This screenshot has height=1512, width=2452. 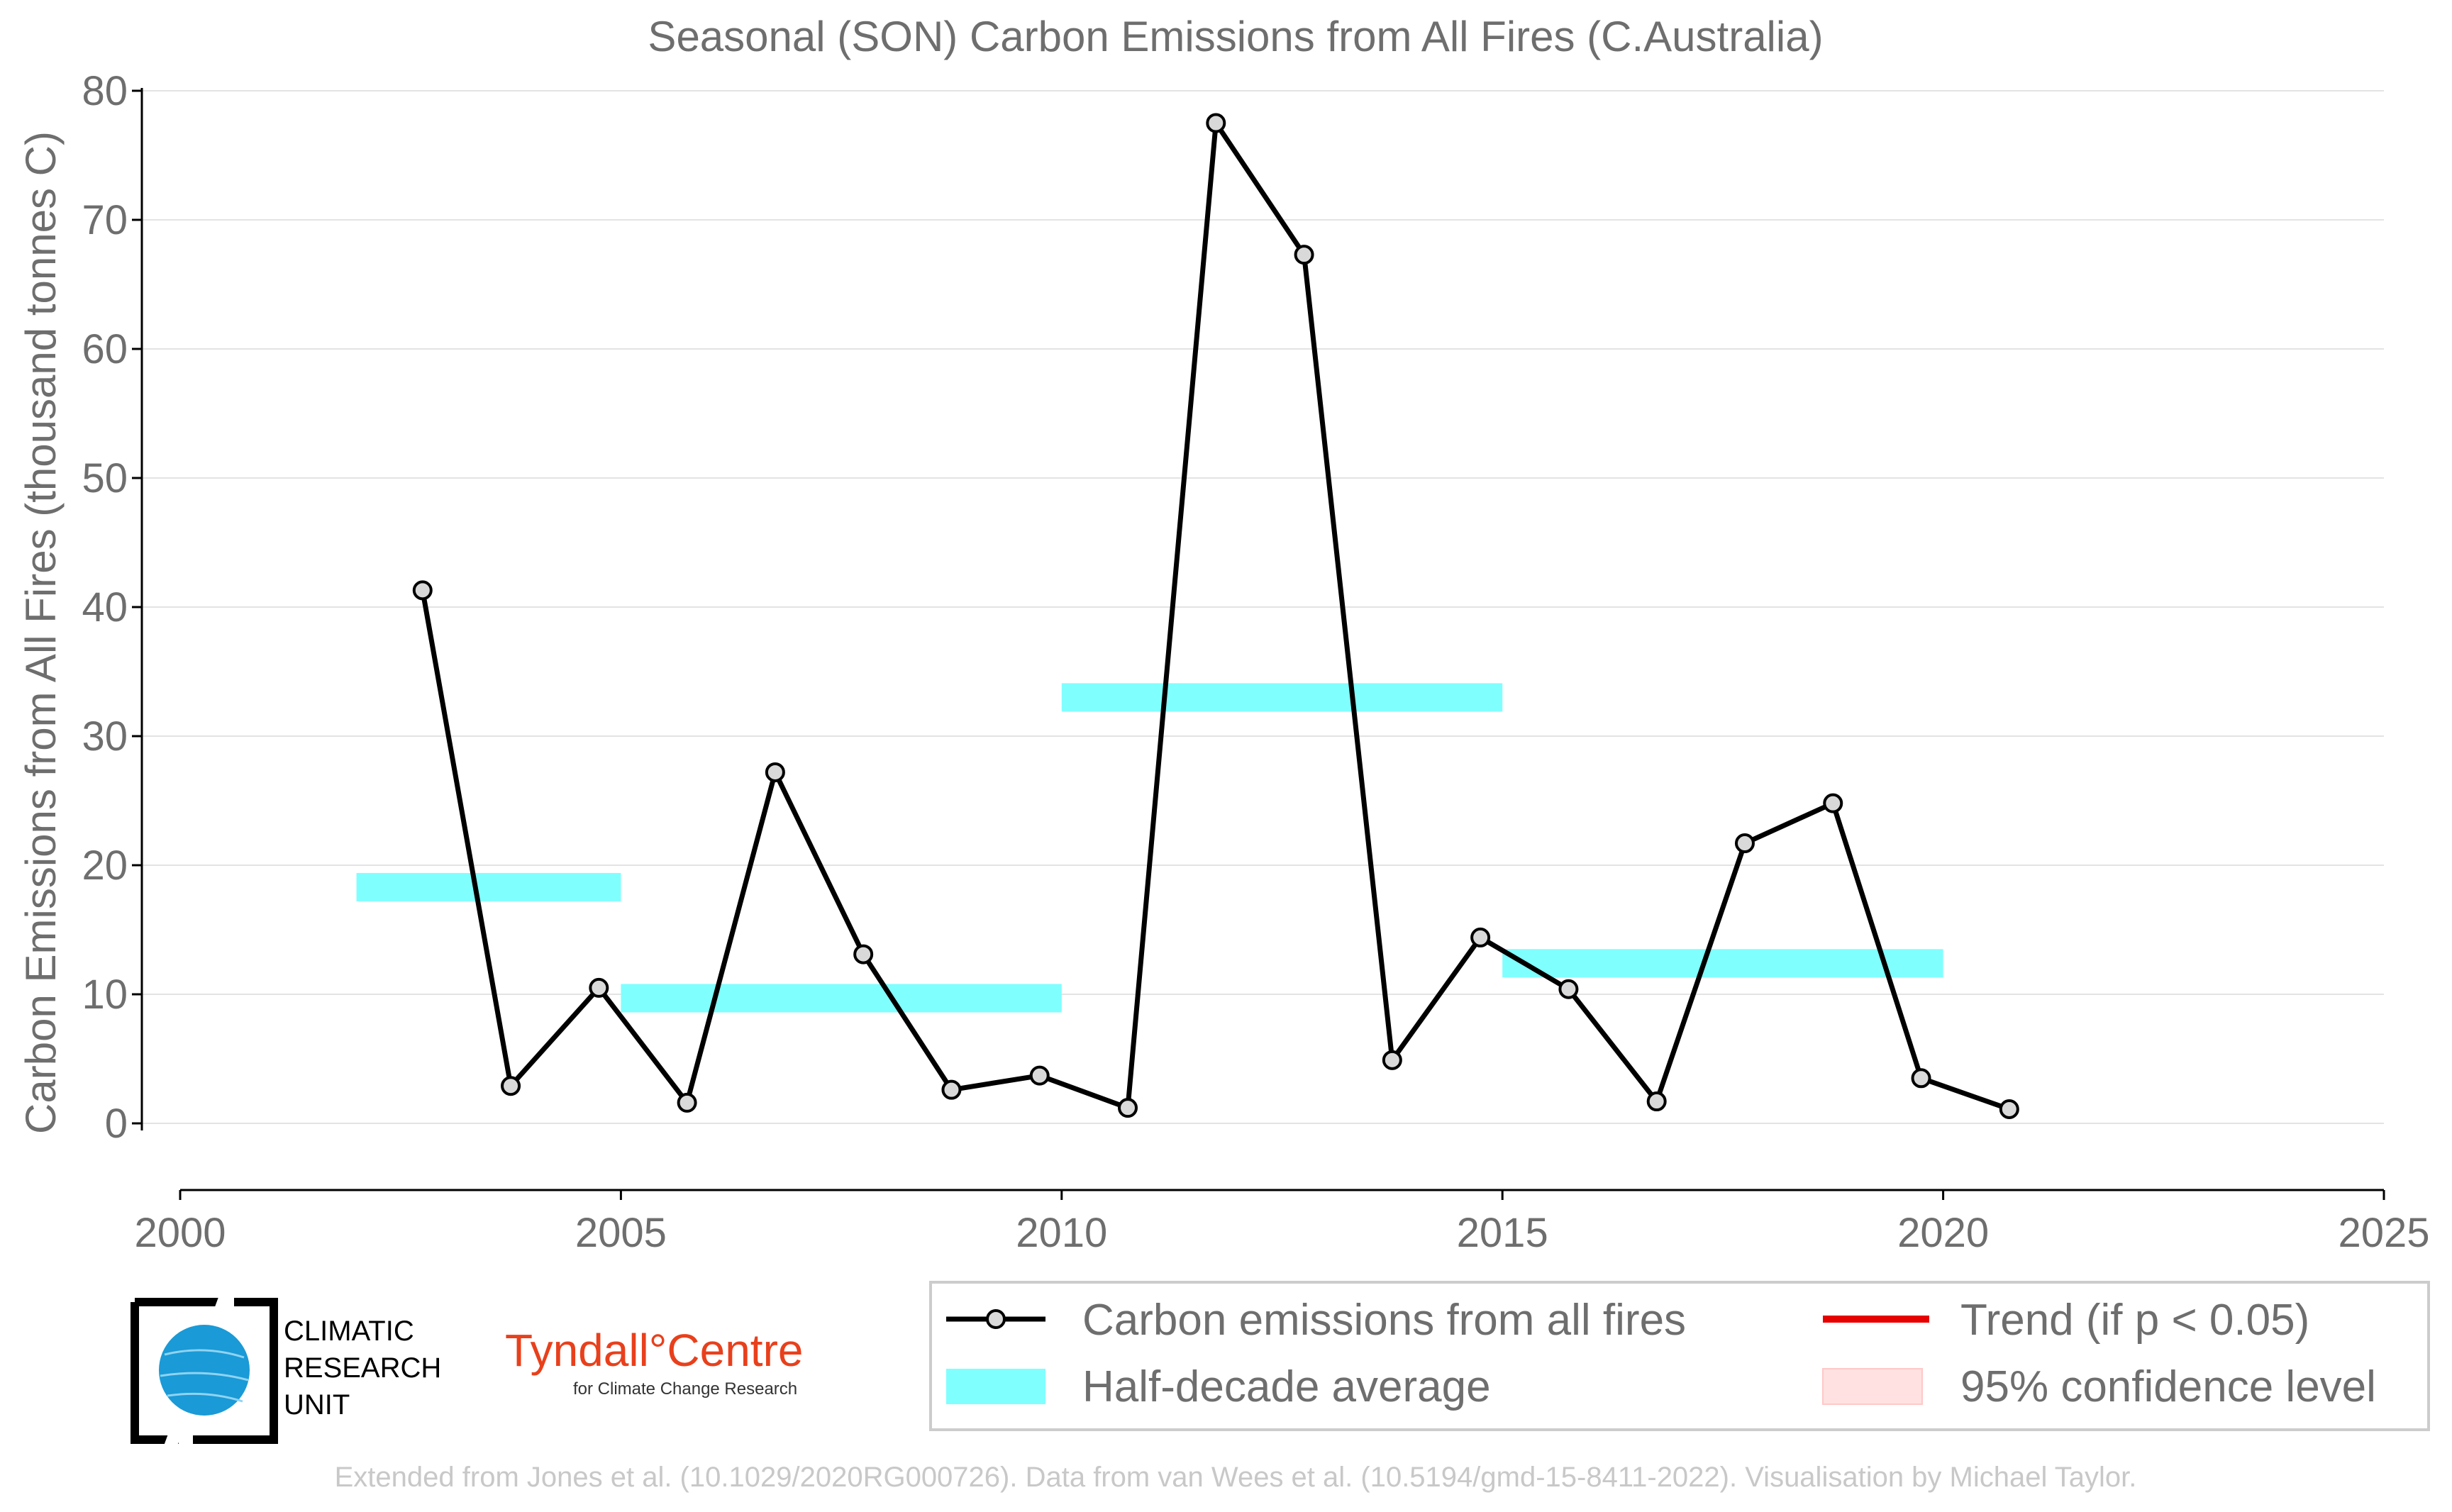 What do you see at coordinates (362, 1368) in the screenshot?
I see `cru-logo-line-2: RESEARCH` at bounding box center [362, 1368].